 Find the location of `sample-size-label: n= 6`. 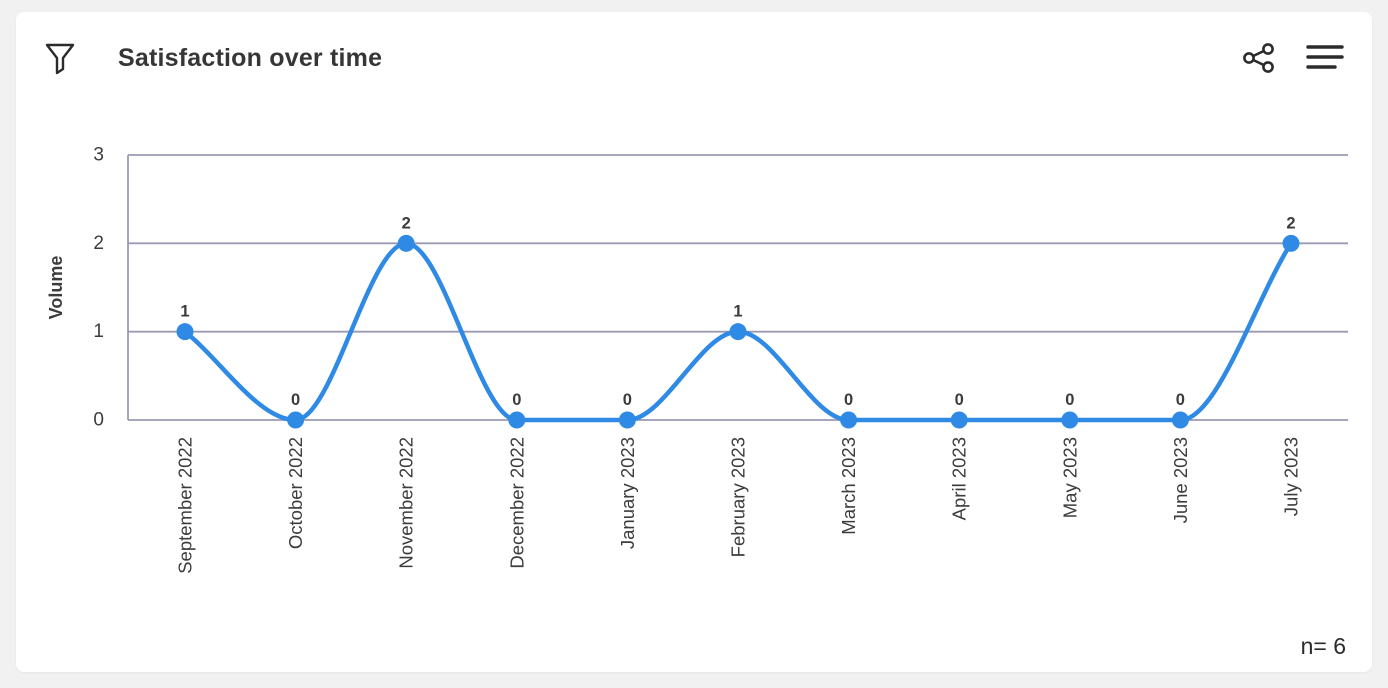

sample-size-label: n= 6 is located at coordinates (1323, 646).